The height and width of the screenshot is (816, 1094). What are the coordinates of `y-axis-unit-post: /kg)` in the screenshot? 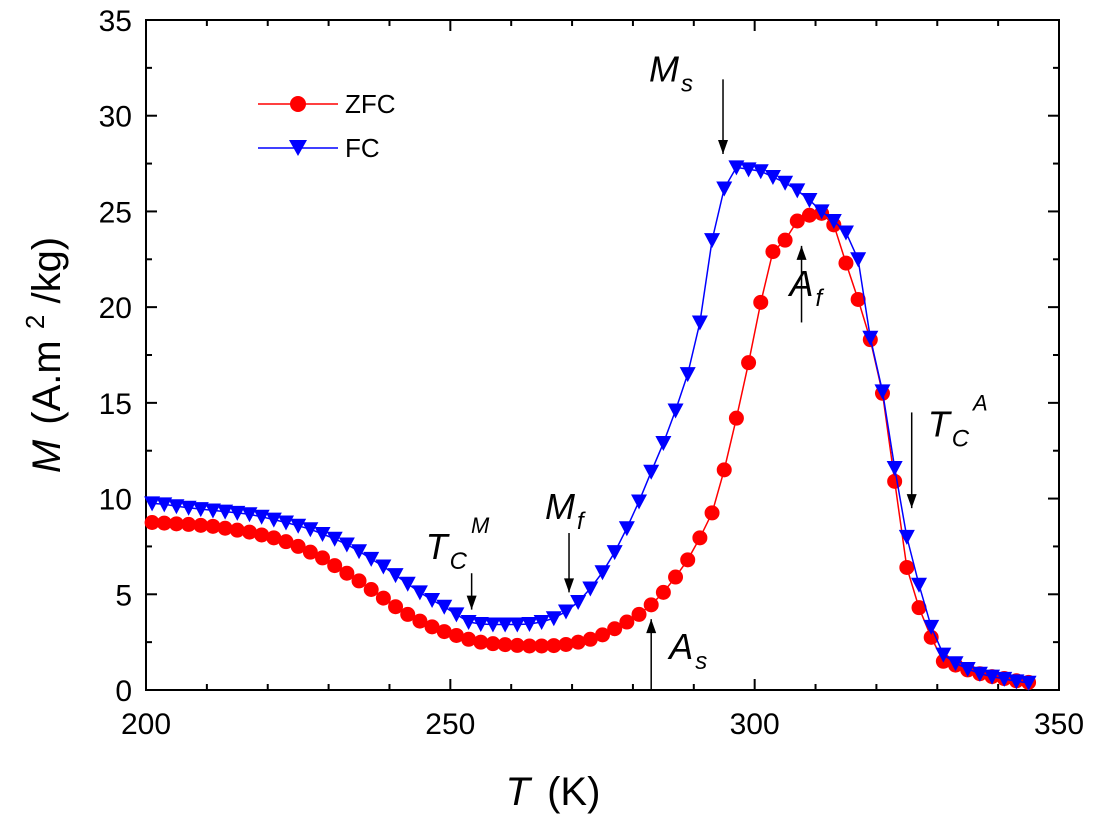 It's located at (47, 270).